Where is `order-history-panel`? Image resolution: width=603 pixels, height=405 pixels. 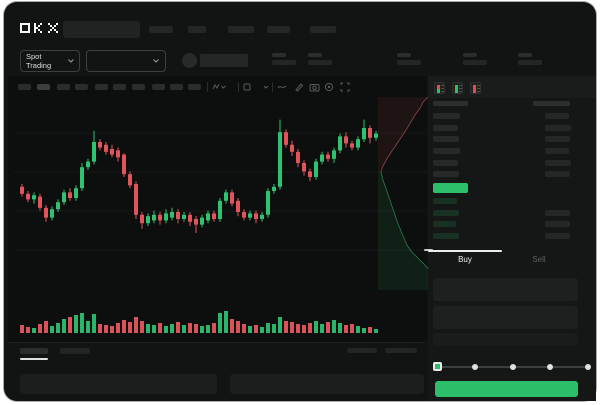
order-history-panel is located at coordinates (327, 384).